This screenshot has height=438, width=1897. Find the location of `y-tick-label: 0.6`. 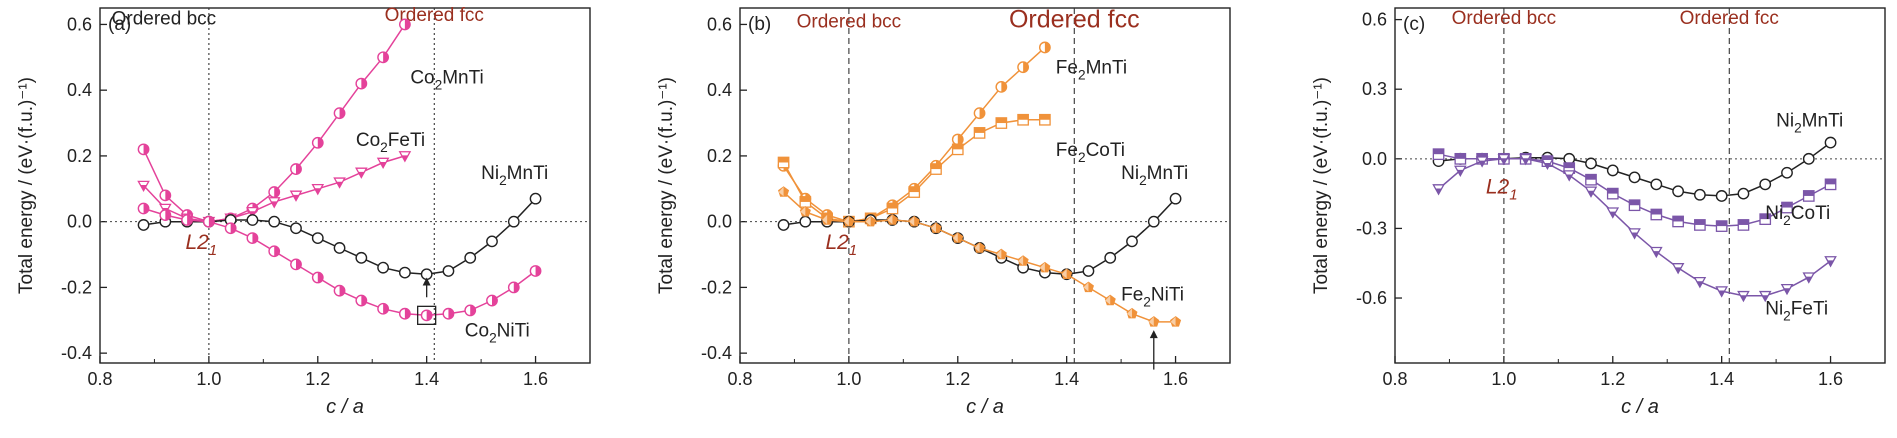

y-tick-label: 0.6 is located at coordinates (719, 24).